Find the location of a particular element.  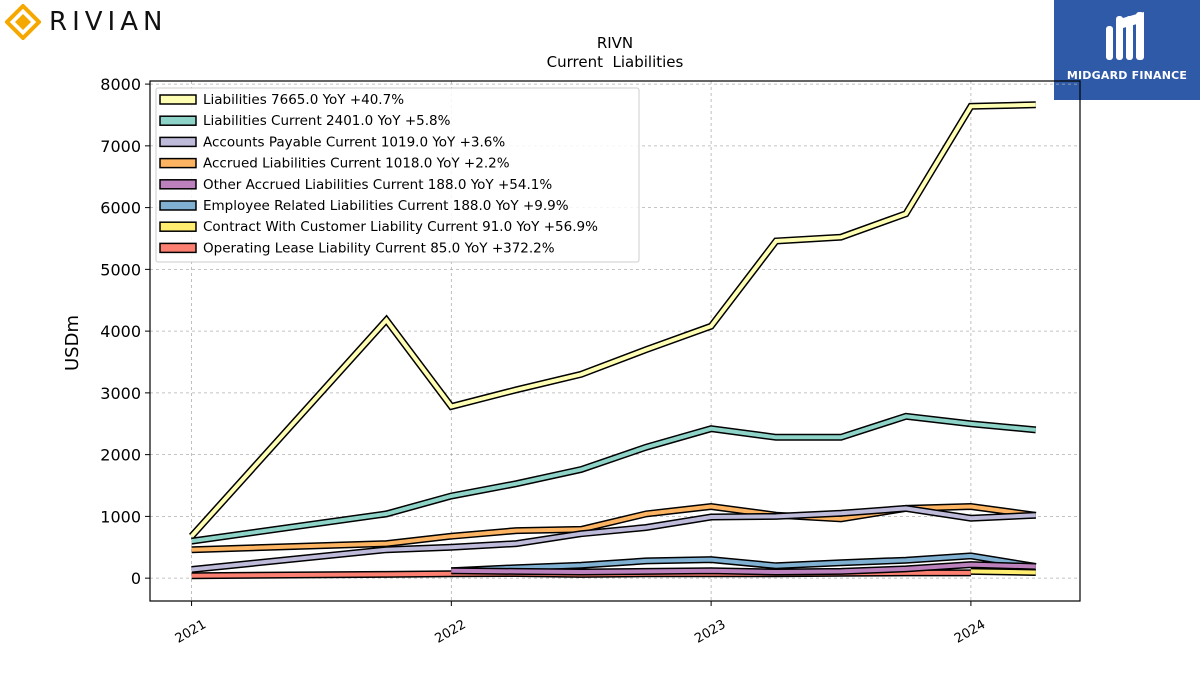

y-tick-label: 5000 is located at coordinates (120, 269).